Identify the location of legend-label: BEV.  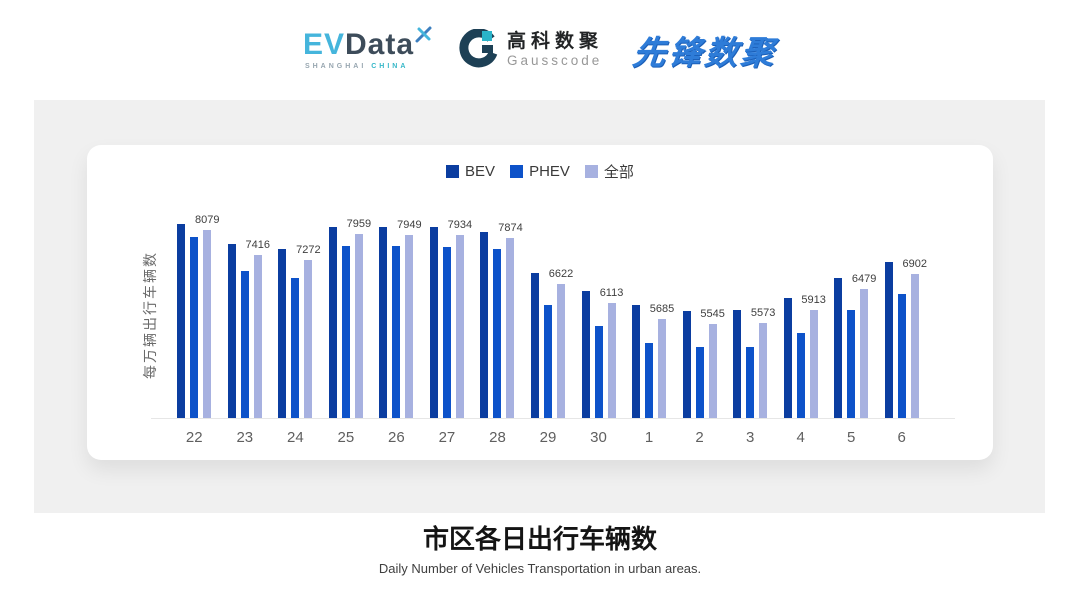
(480, 171).